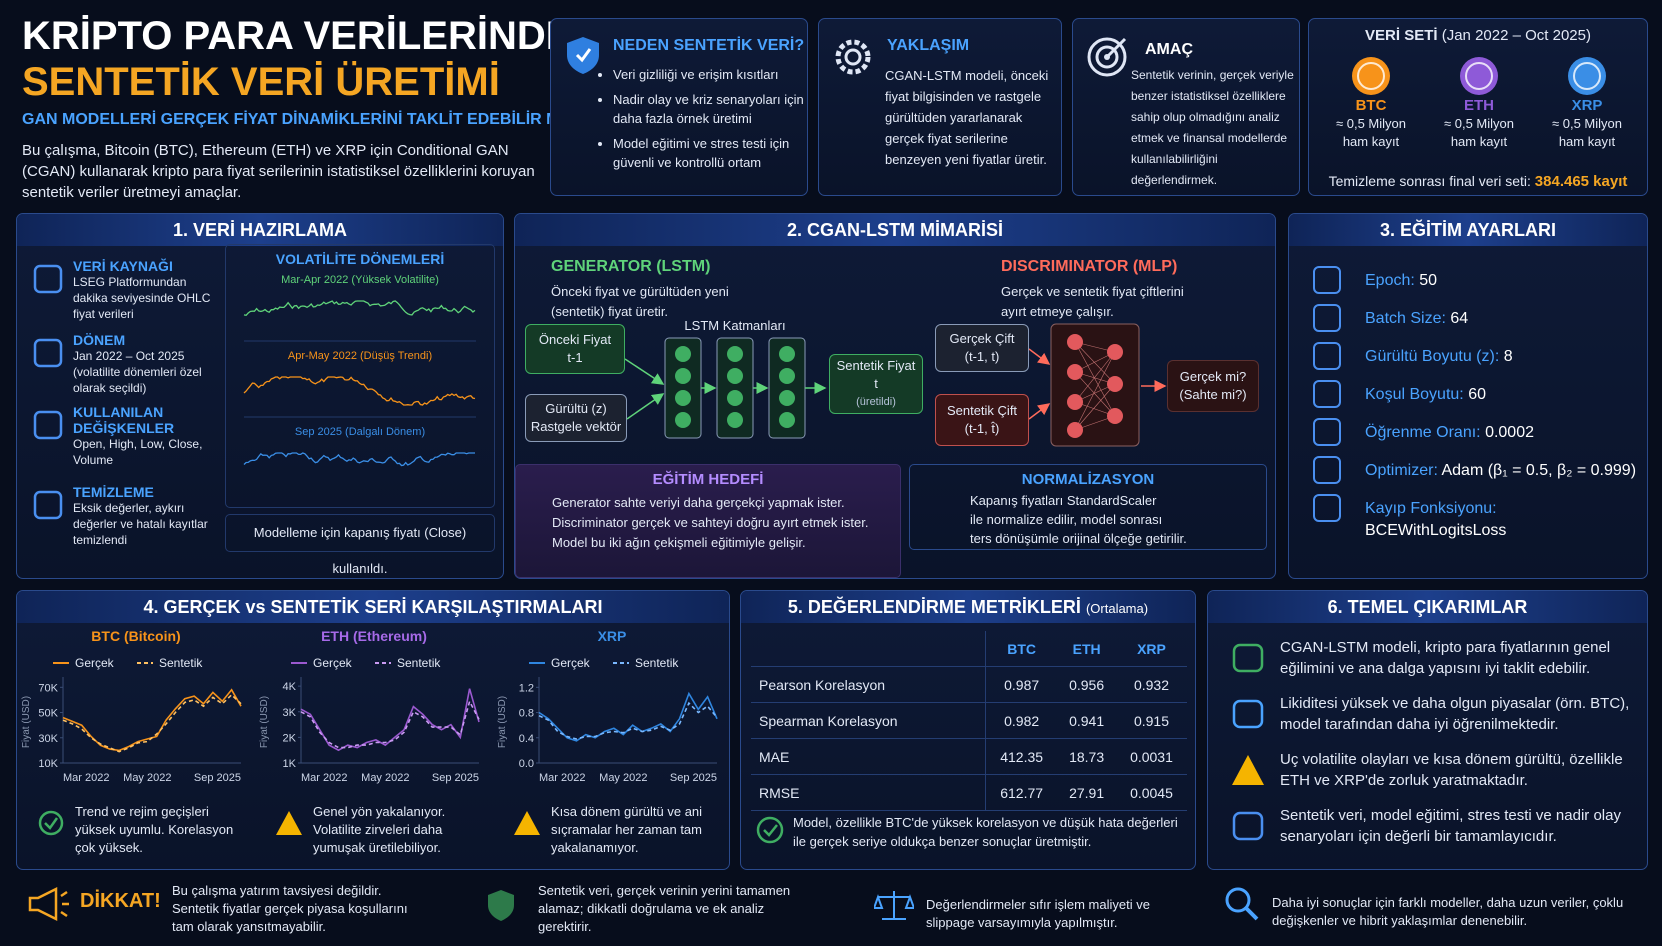 This screenshot has width=1662, height=946. What do you see at coordinates (1509, 432) in the screenshot?
I see `setting-value: 0.0002` at bounding box center [1509, 432].